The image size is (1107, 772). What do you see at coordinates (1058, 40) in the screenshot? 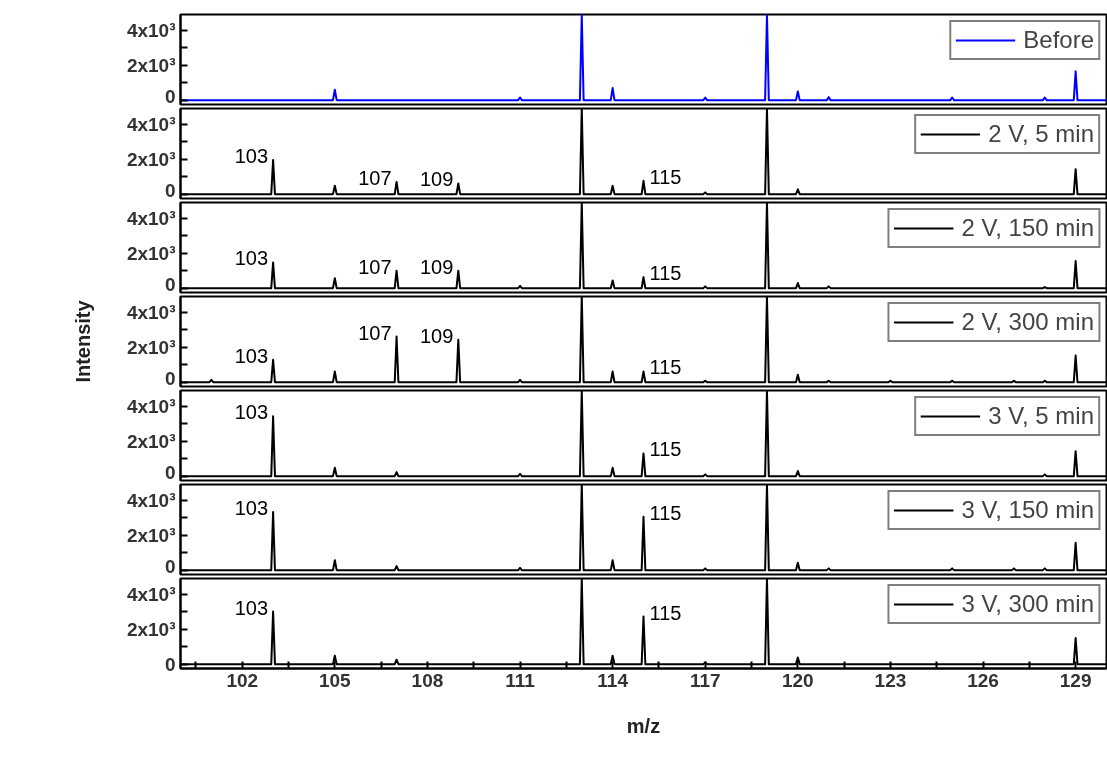
I see `legend-label: Before` at bounding box center [1058, 40].